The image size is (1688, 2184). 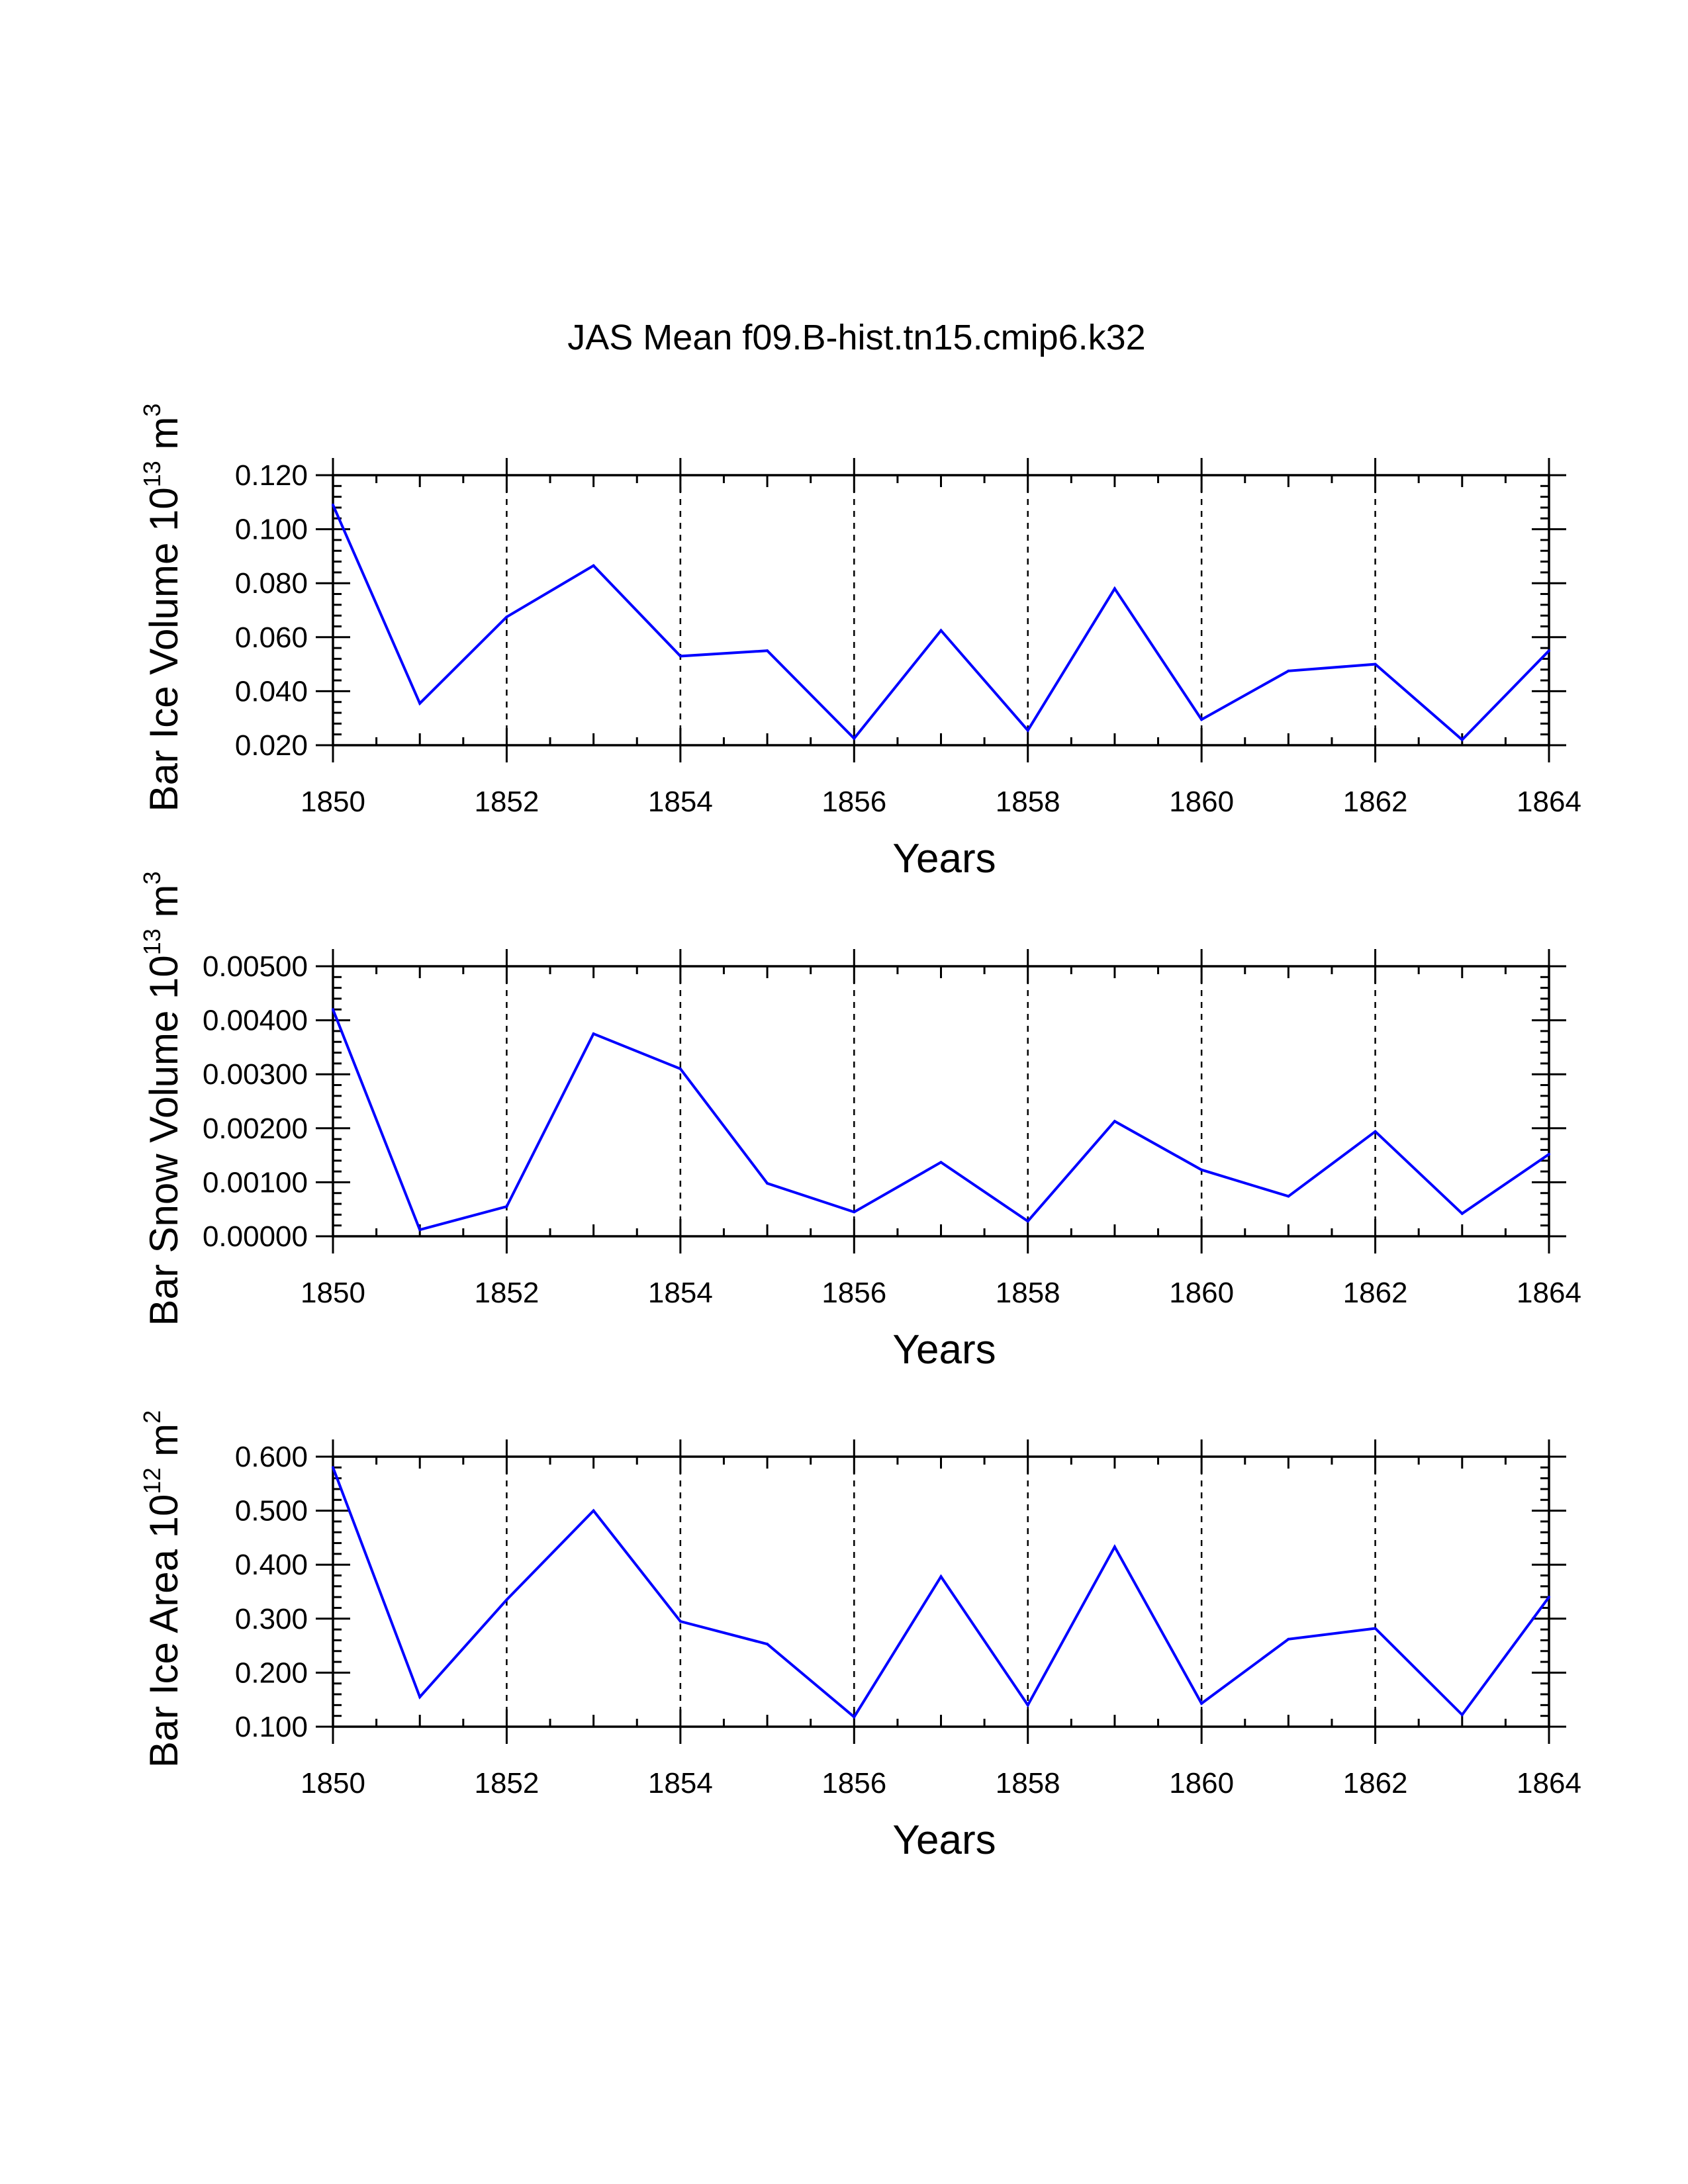 What do you see at coordinates (271, 583) in the screenshot?
I see `y-tick-label: 0.080` at bounding box center [271, 583].